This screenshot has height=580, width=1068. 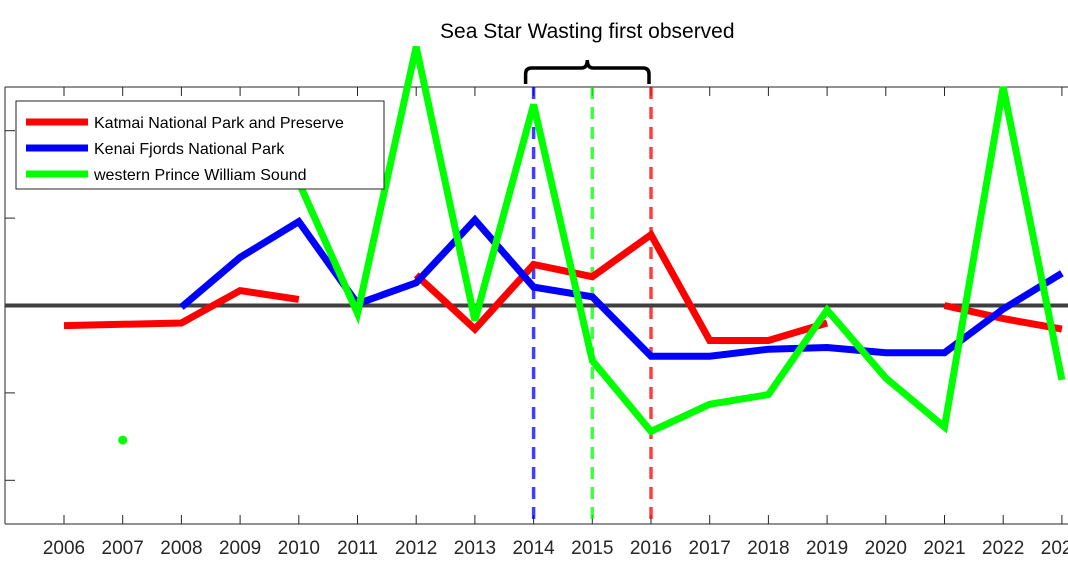 What do you see at coordinates (587, 31) in the screenshot?
I see `annotation-text: Sea Star Wasting first observed` at bounding box center [587, 31].